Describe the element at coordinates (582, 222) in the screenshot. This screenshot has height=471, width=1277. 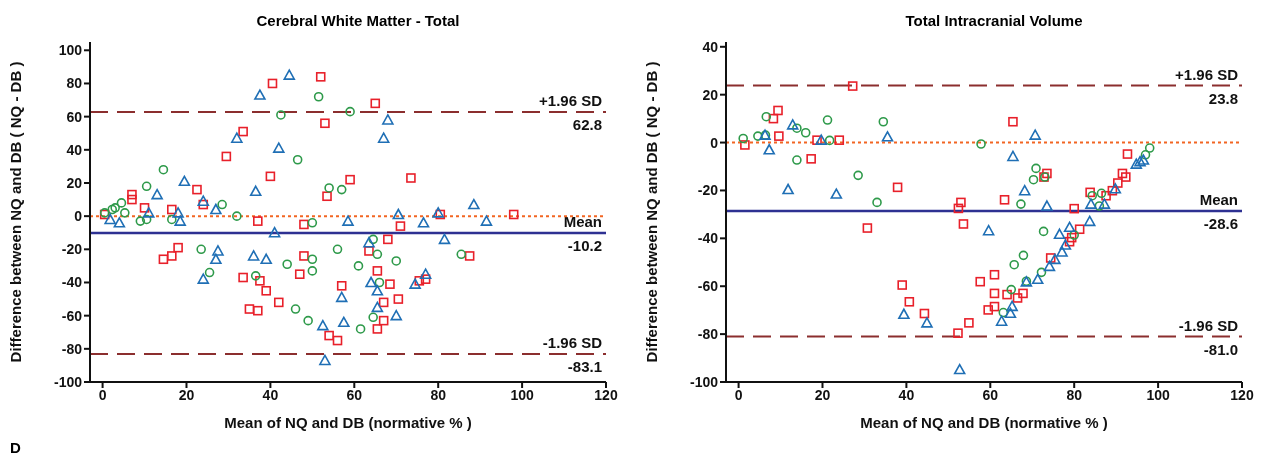
I see `ref-line-label: Mean` at that location.